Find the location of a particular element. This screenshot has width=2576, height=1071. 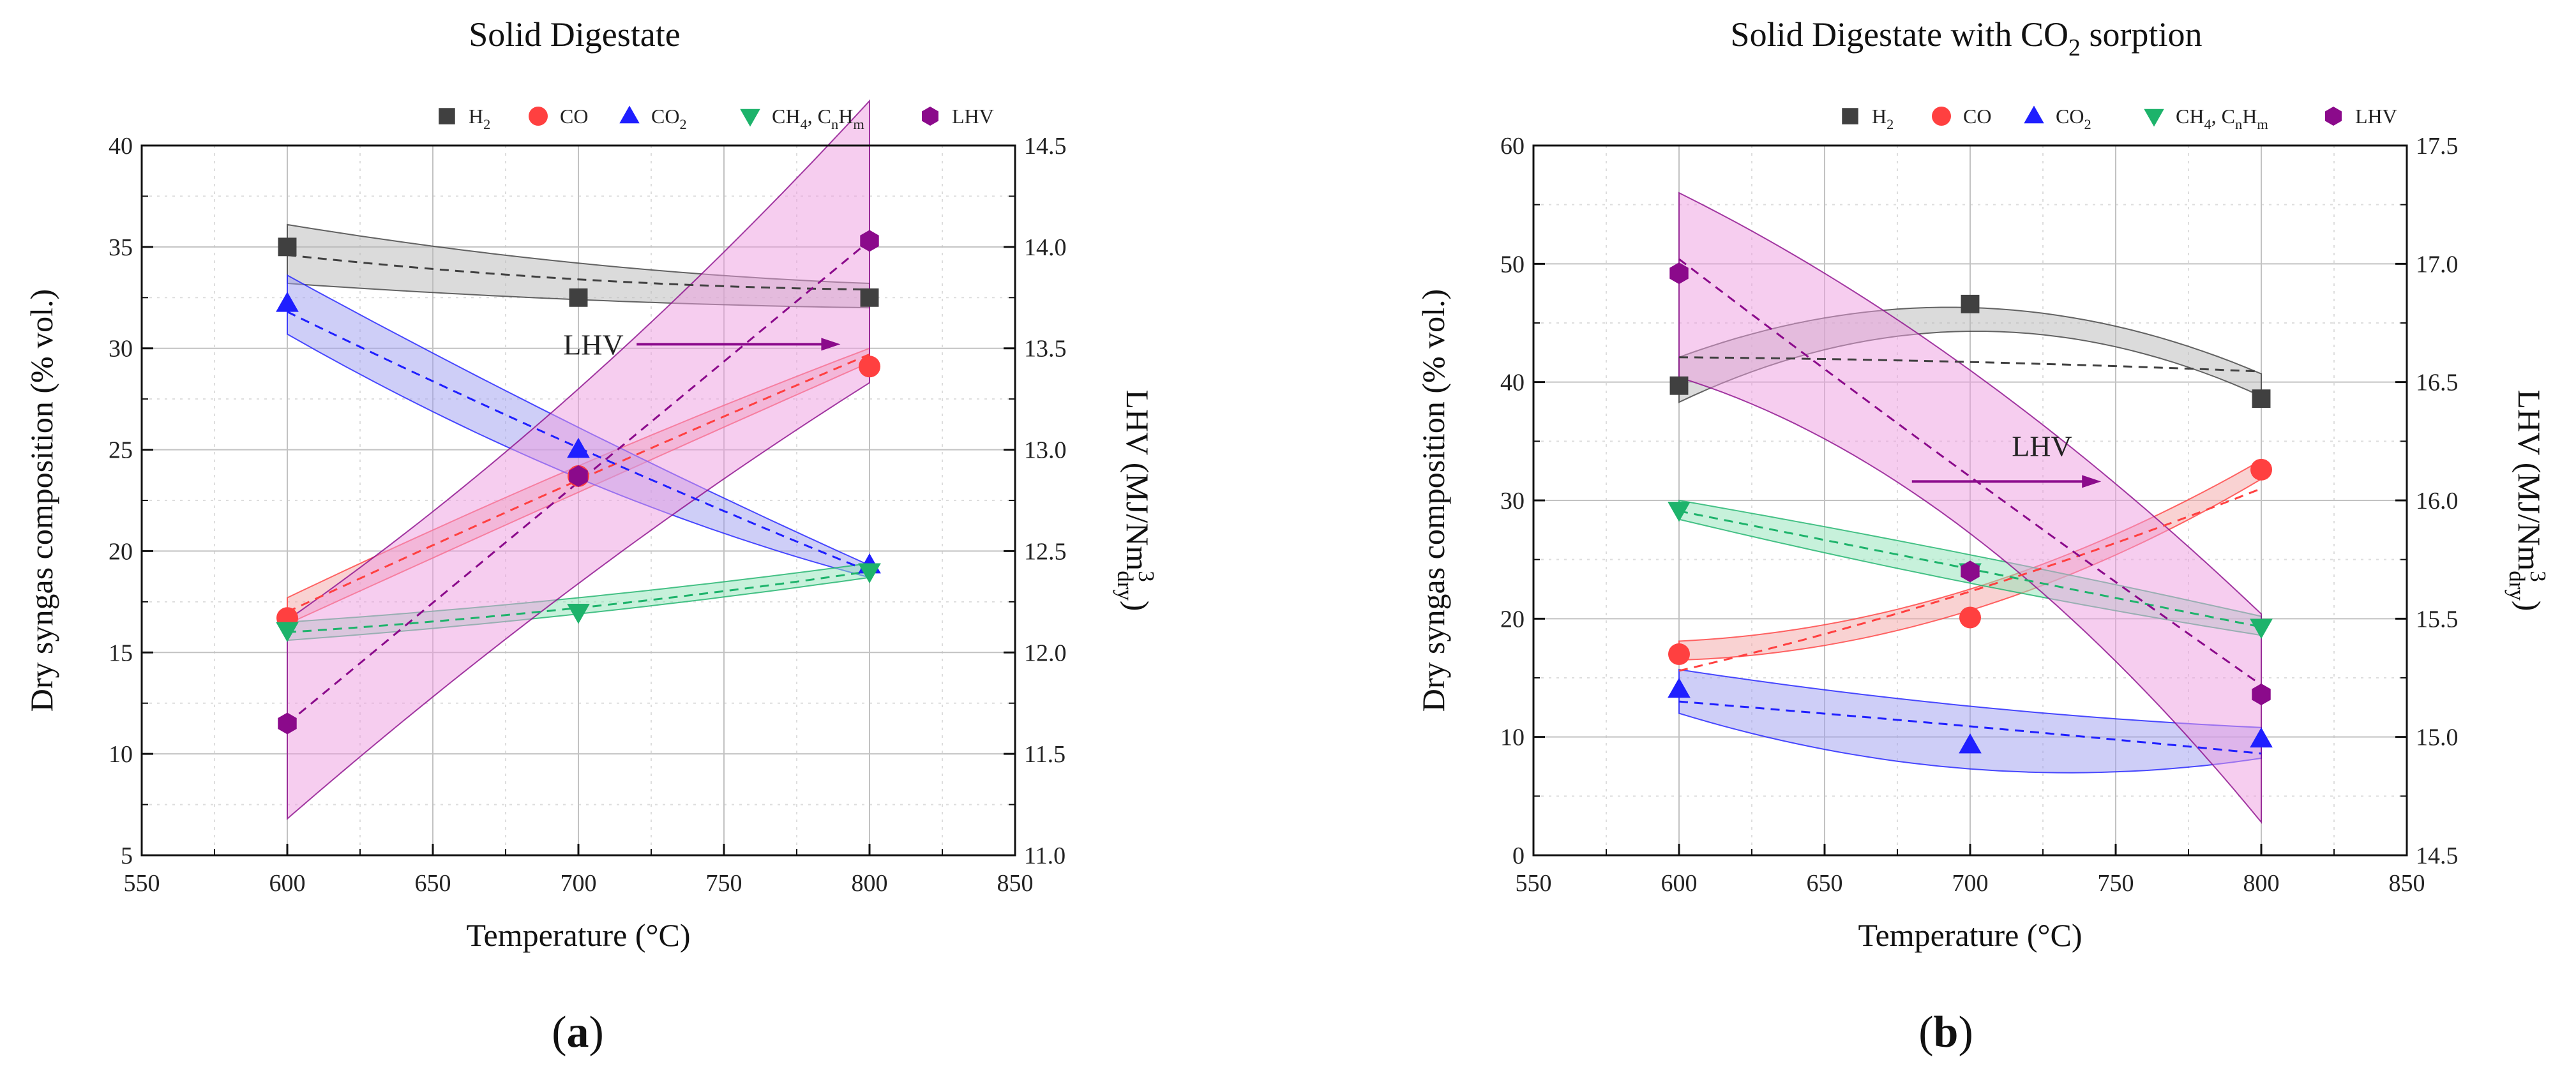

x-tick-label: 550 is located at coordinates (142, 883).